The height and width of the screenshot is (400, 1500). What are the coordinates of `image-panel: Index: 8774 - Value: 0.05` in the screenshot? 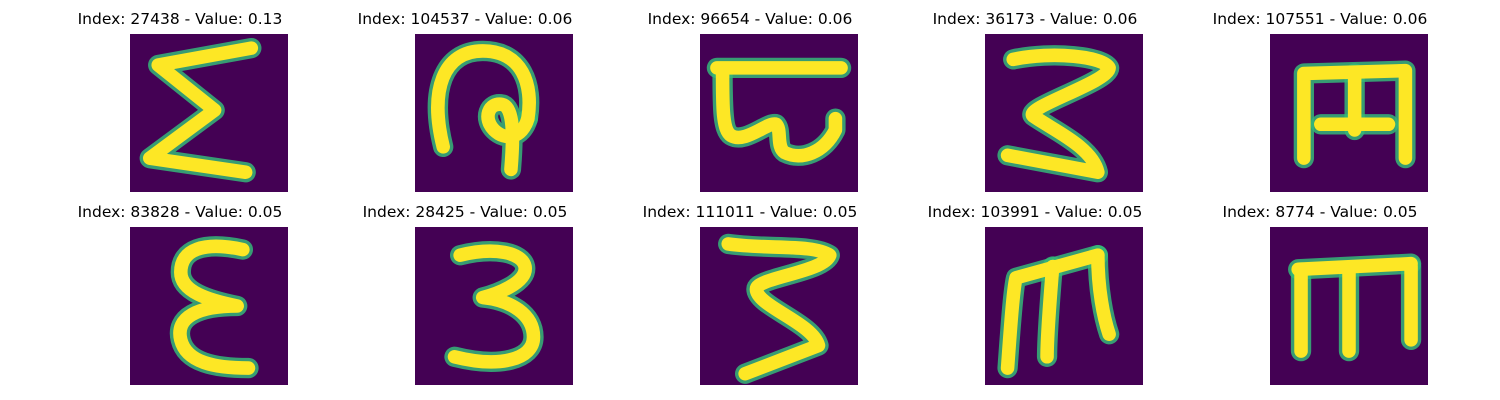 It's located at (1320, 289).